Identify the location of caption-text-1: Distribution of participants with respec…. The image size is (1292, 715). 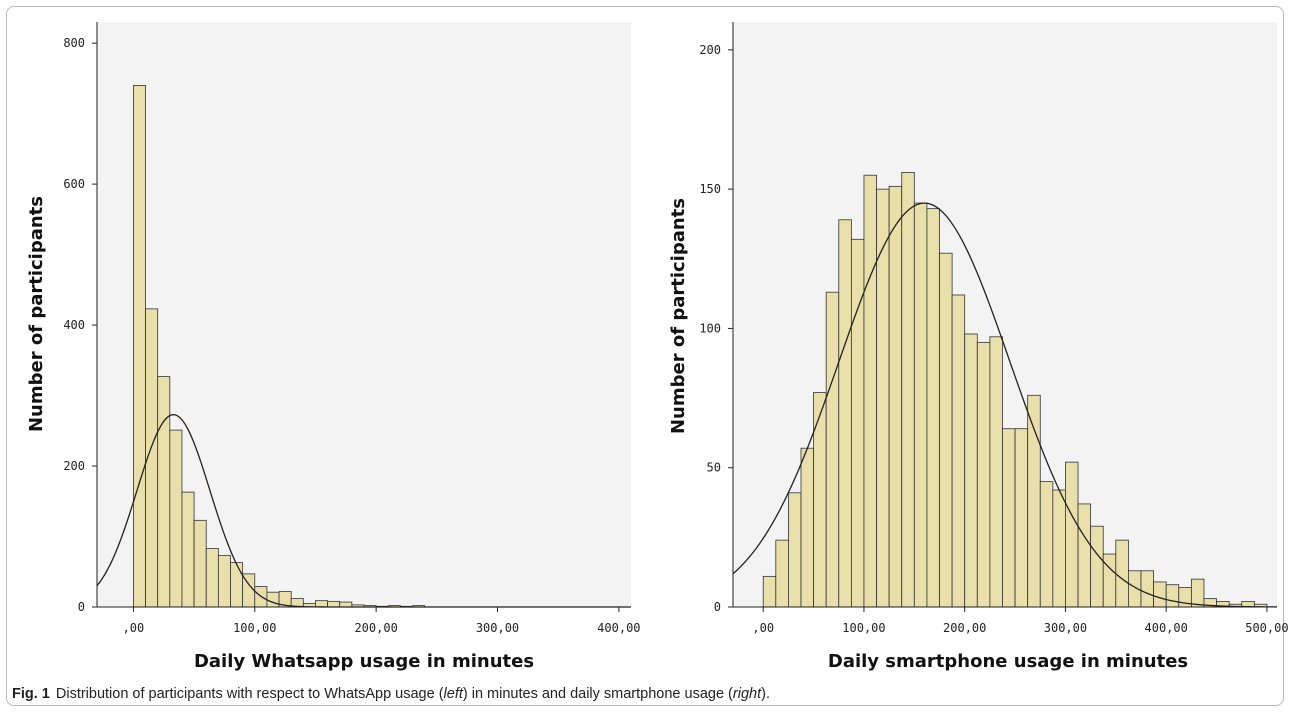
(249, 694).